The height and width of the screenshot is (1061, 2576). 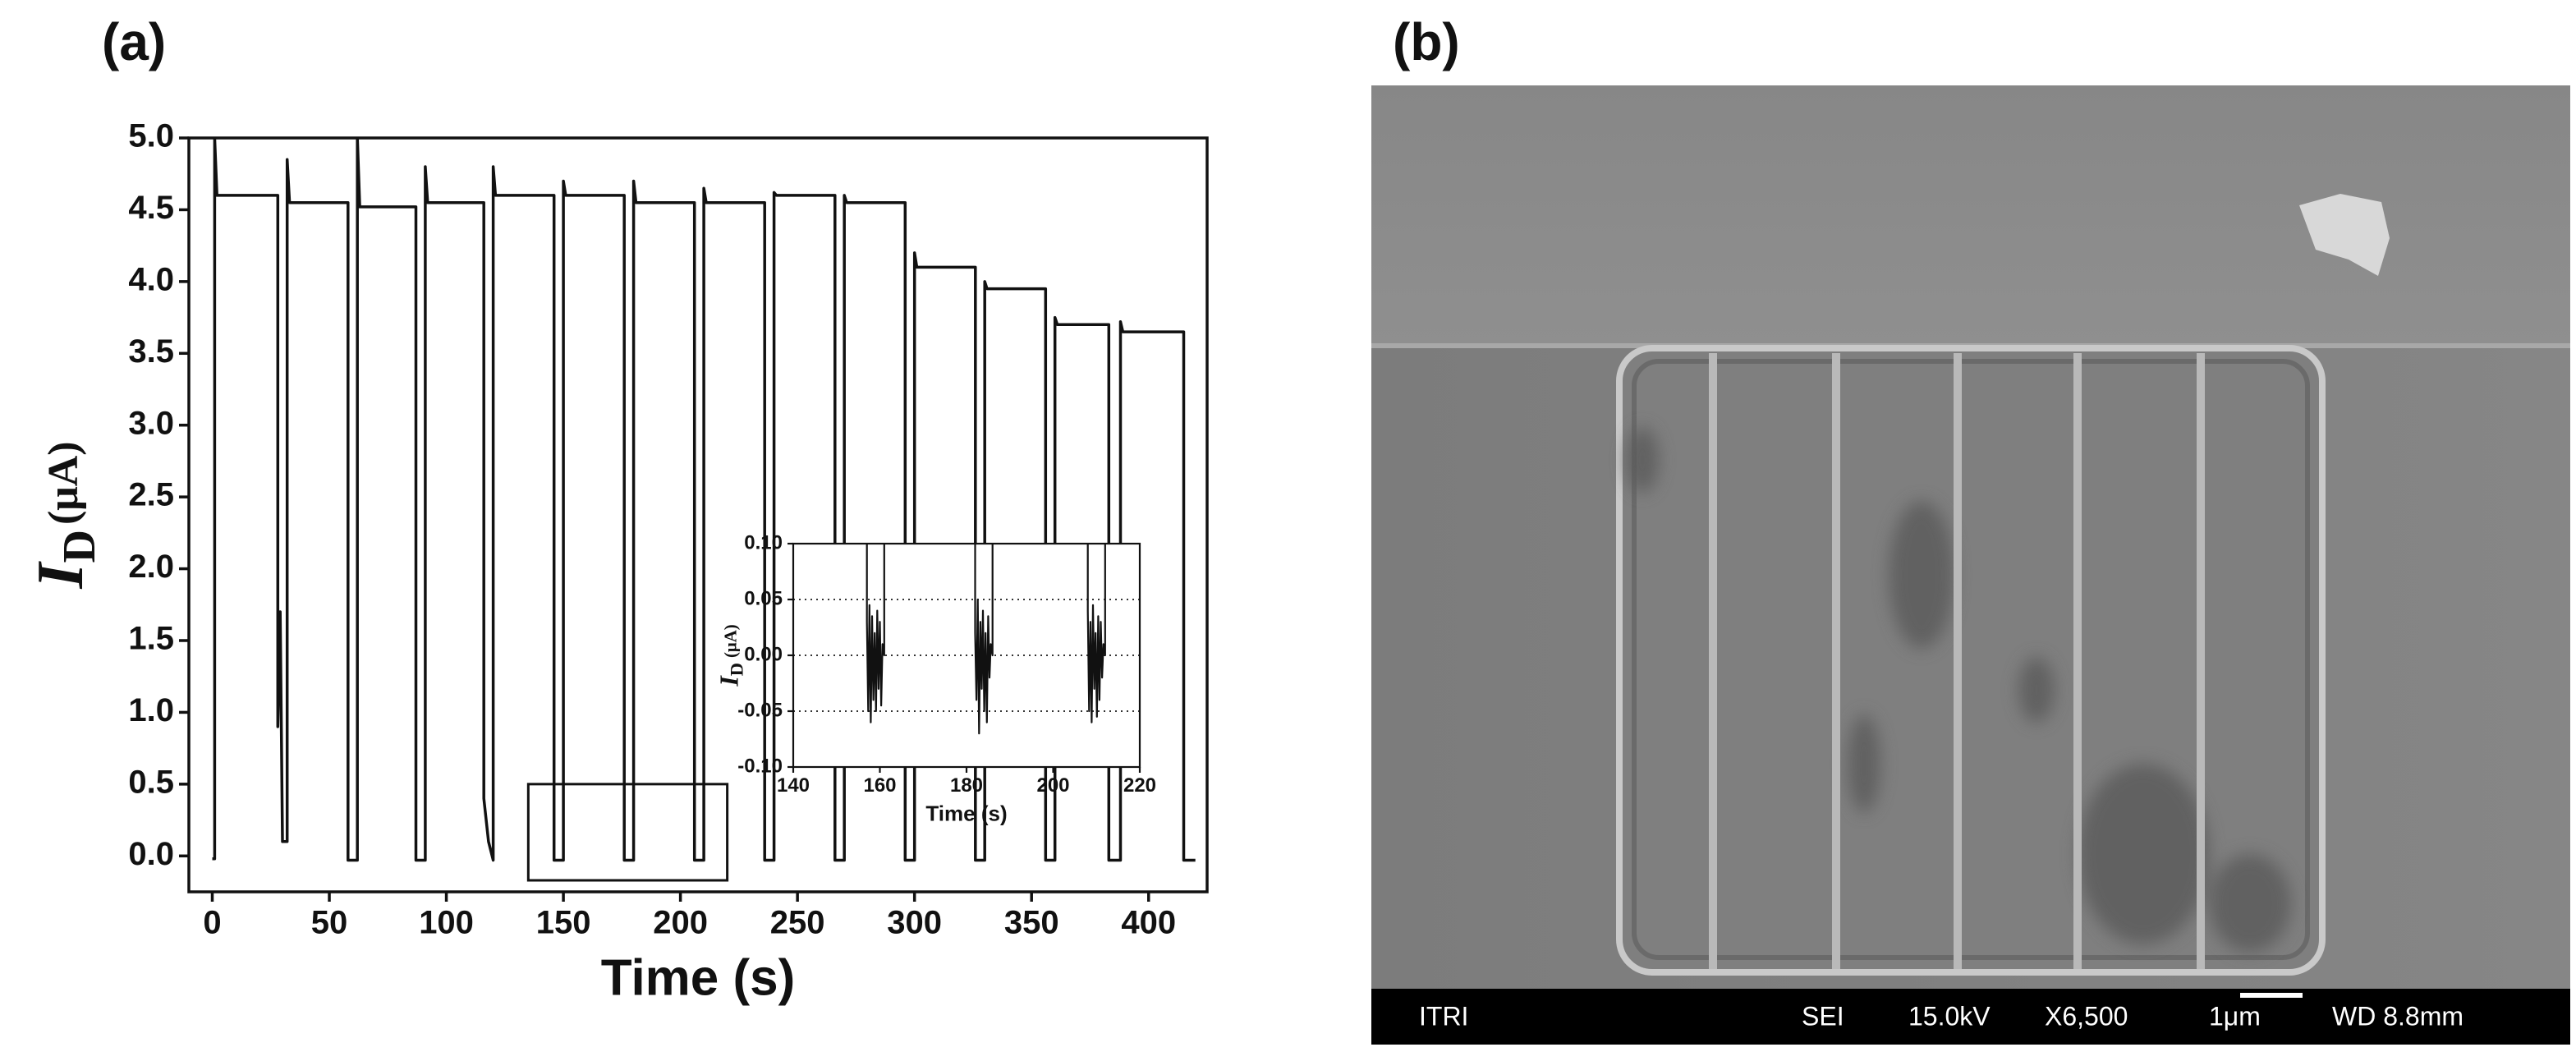 What do you see at coordinates (151, 567) in the screenshot?
I see `y-tick-label: 2.0` at bounding box center [151, 567].